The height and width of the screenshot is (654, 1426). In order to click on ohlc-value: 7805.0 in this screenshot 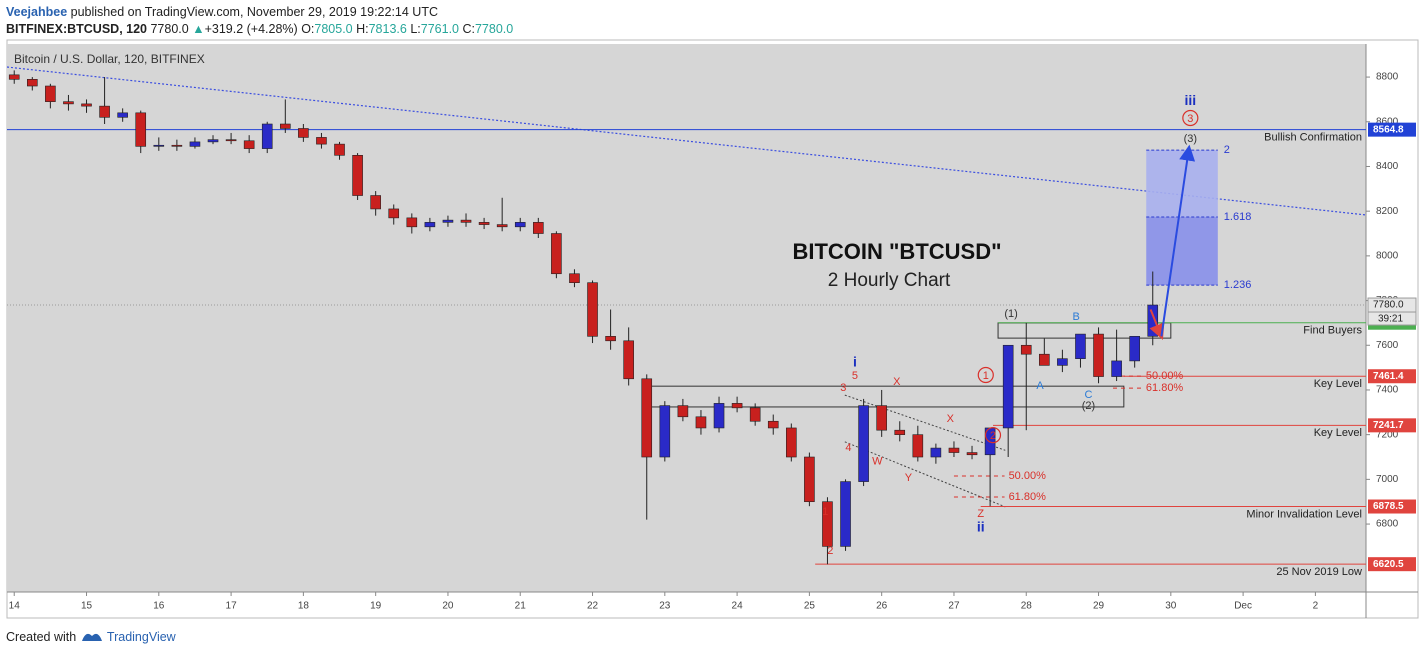, I will do `click(333, 29)`.